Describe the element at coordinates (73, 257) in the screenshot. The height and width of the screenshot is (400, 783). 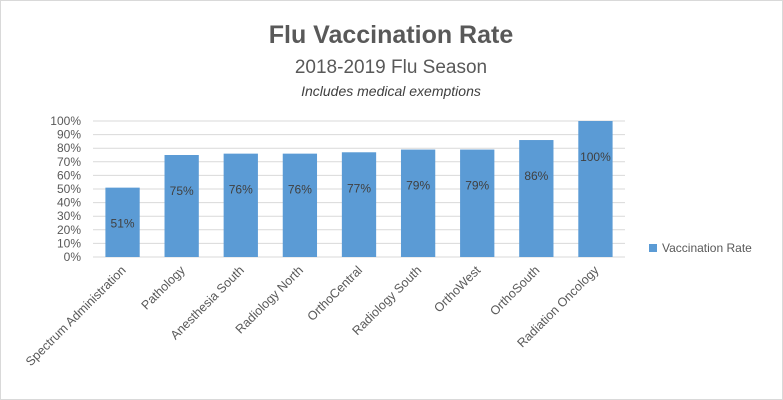
I see `y-tick-label: 0%` at that location.